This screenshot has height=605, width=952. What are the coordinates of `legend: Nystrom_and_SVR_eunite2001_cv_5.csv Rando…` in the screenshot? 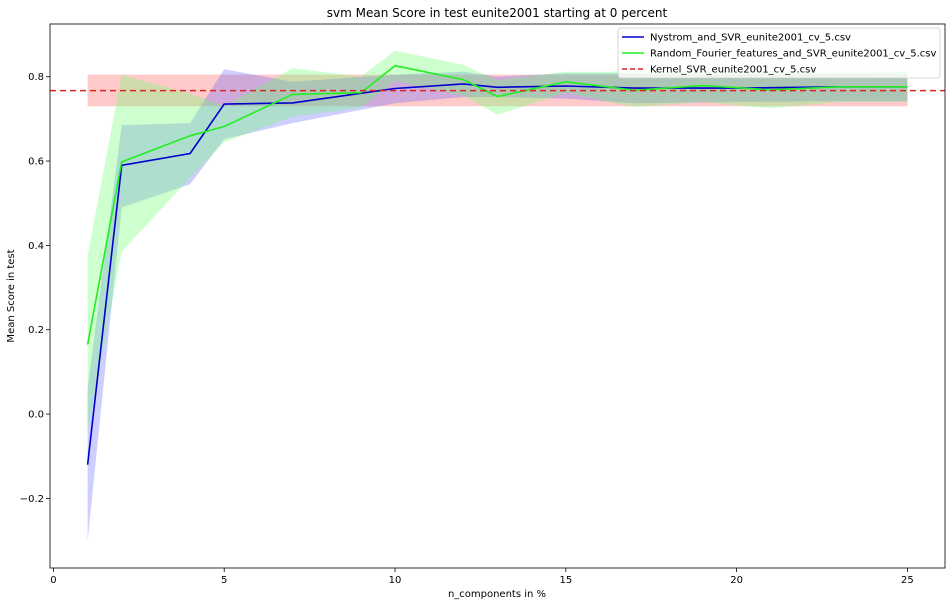 It's located at (779, 53).